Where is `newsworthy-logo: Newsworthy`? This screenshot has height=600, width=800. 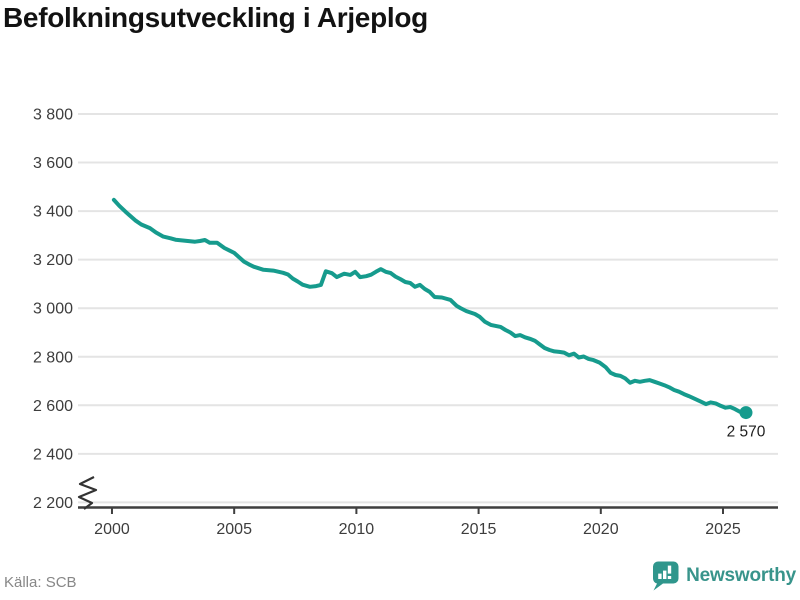
newsworthy-logo: Newsworthy is located at coordinates (724, 576).